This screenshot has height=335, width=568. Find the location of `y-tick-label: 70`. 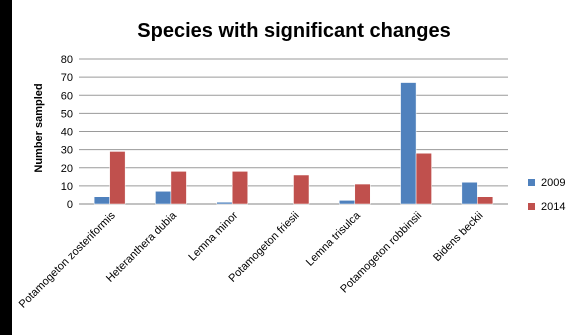

y-tick-label: 70 is located at coordinates (67, 78).